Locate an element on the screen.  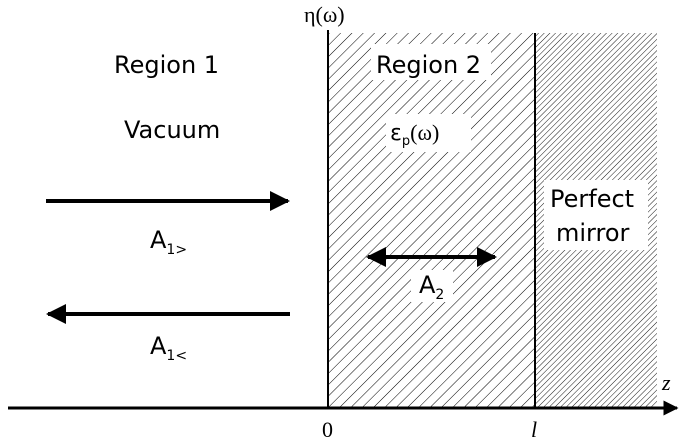
origin-tick-label: 0 is located at coordinates (327, 428).